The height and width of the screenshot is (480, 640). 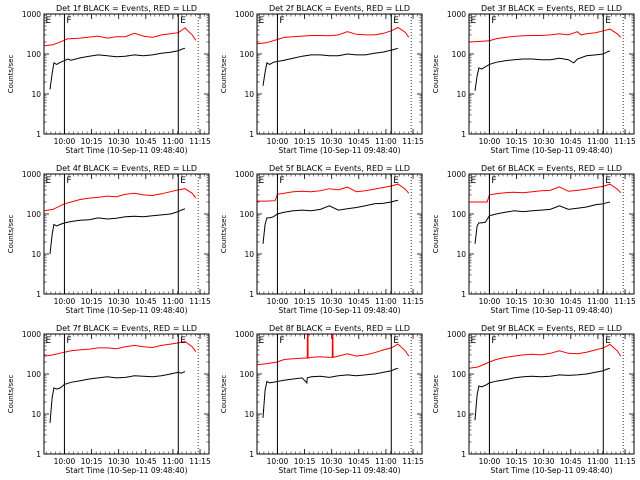 I want to click on chart-title: Det 7f BLACK = Events, RED = LLD, so click(x=126, y=328).